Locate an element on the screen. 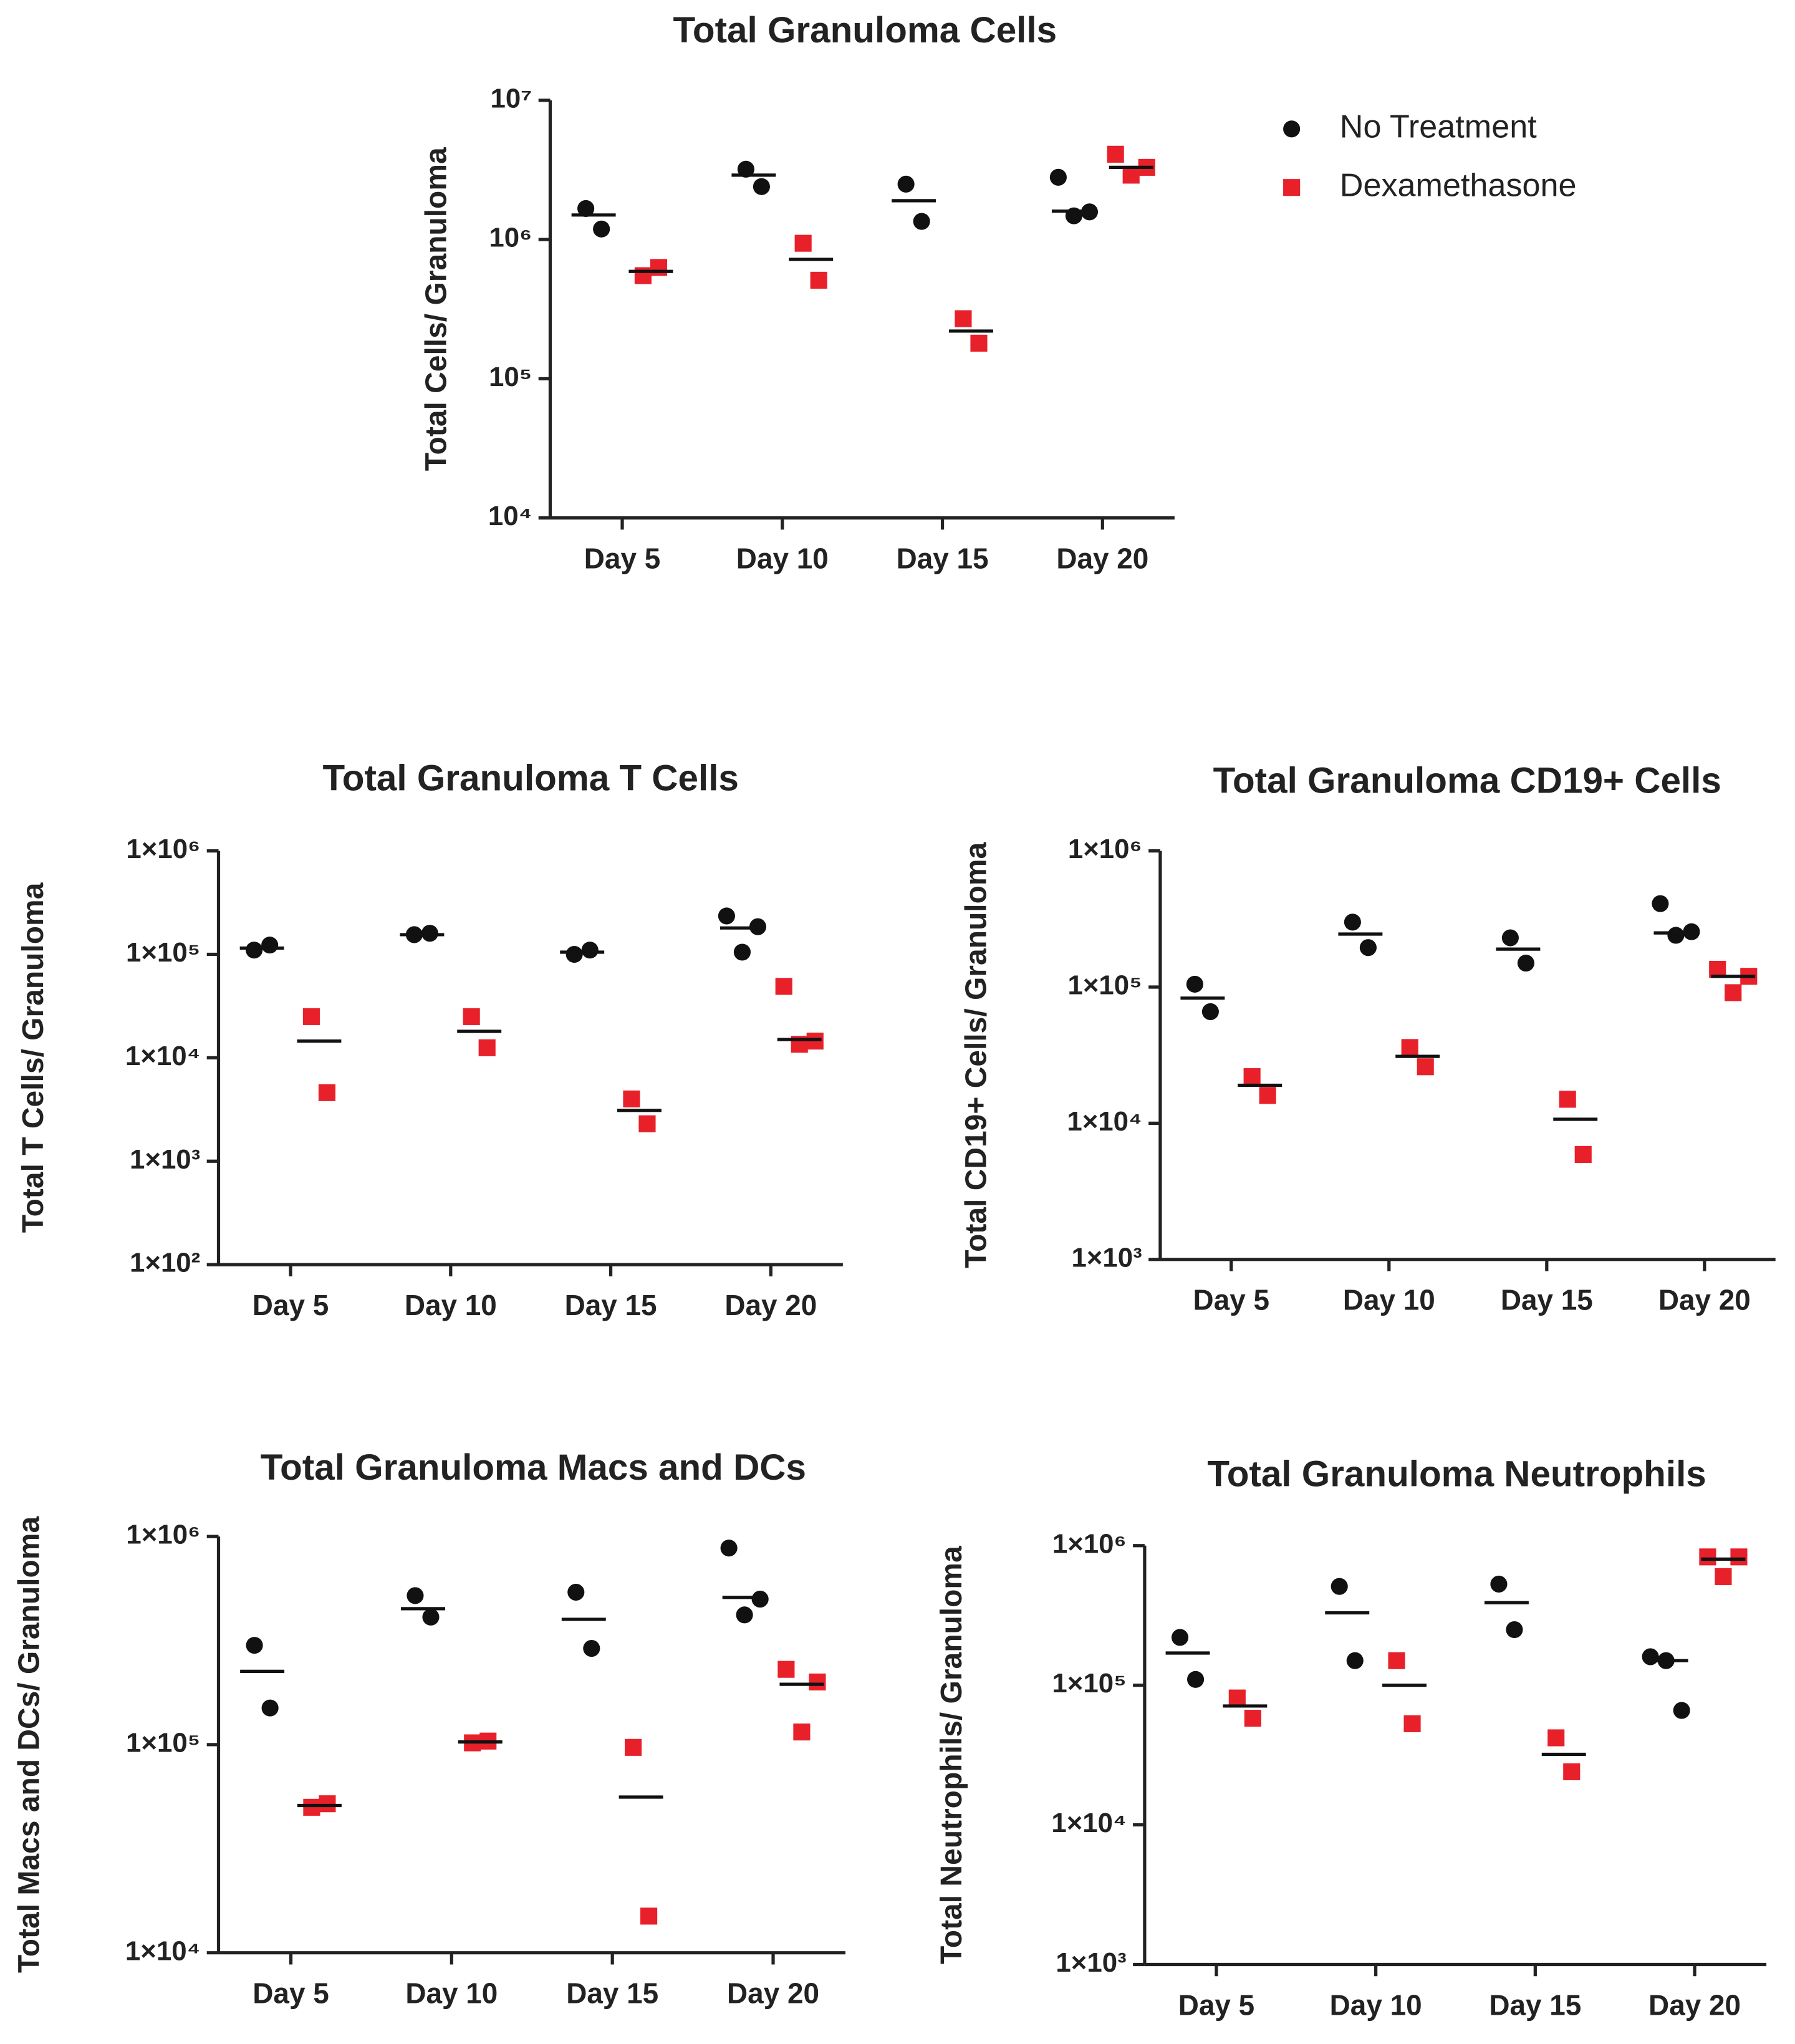 The image size is (1795, 2044). y-tick-label: 10⁴ is located at coordinates (510, 516).